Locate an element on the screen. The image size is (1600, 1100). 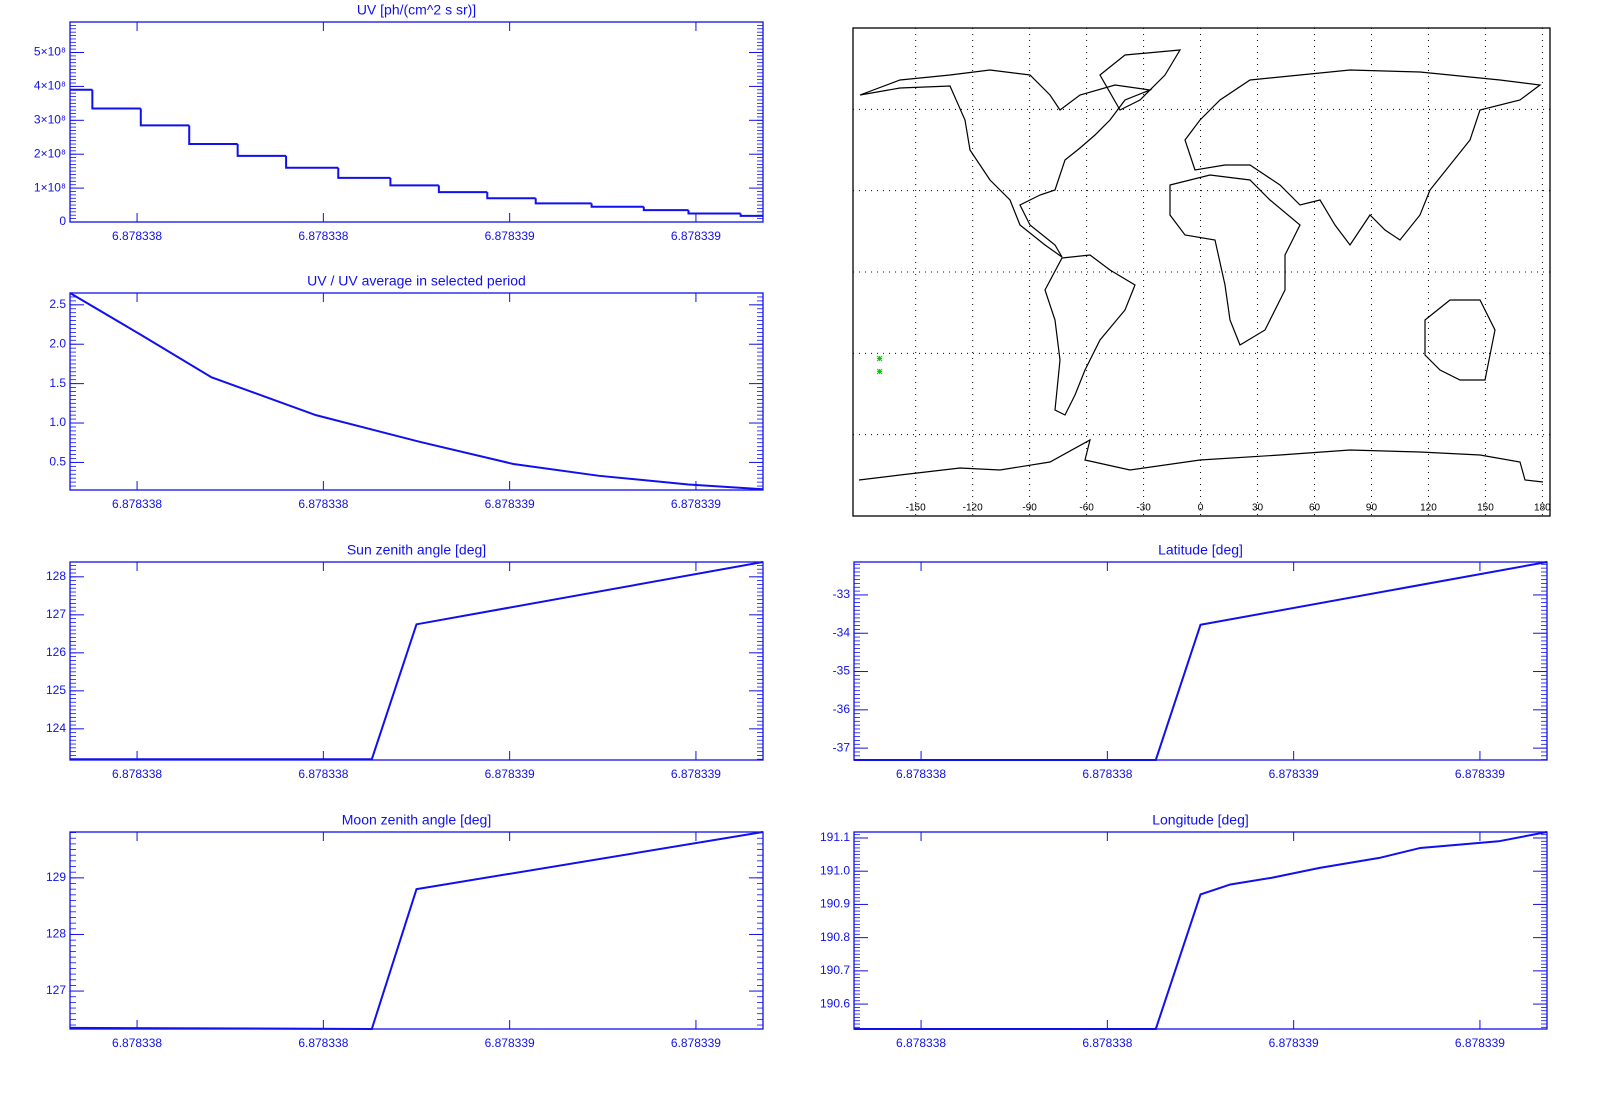
chart-title: Latitude [deg] is located at coordinates (1200, 550).